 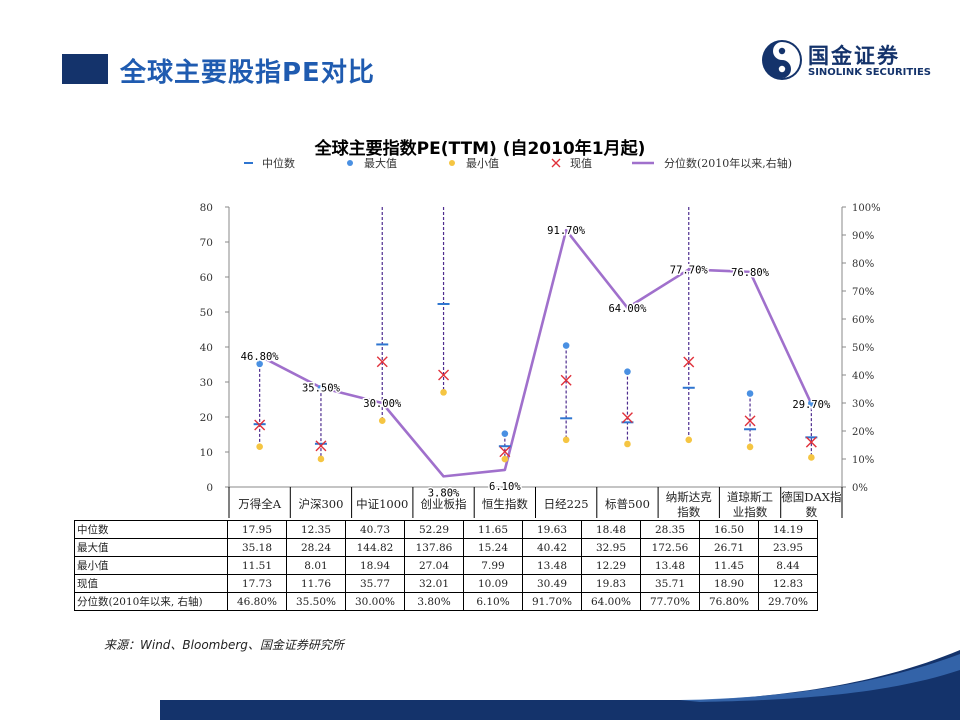 I want to click on logo-text-en: SINOLINK SECURITIES, so click(x=869, y=72).